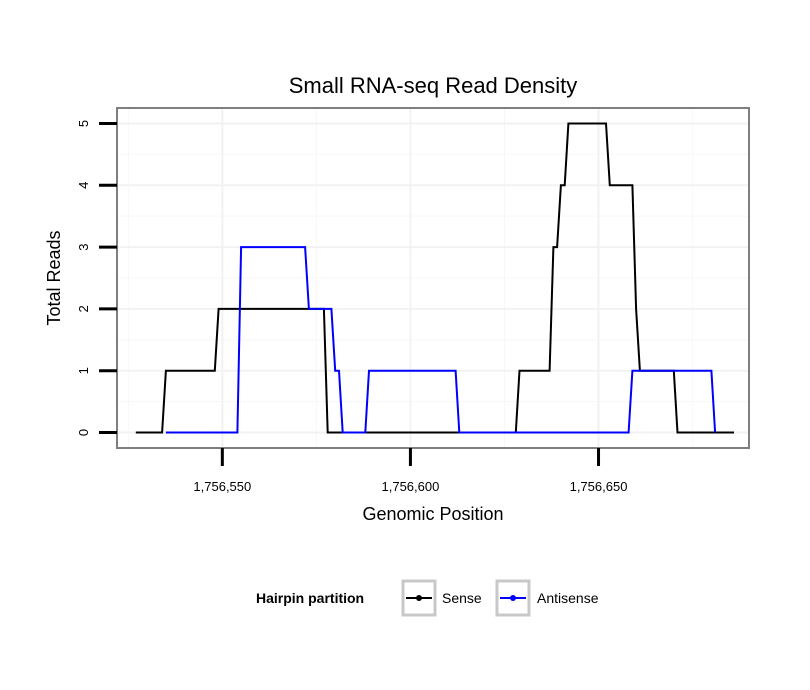 Image resolution: width=810 pixels, height=690 pixels. What do you see at coordinates (462, 598) in the screenshot?
I see `legend-label-sense: Sense` at bounding box center [462, 598].